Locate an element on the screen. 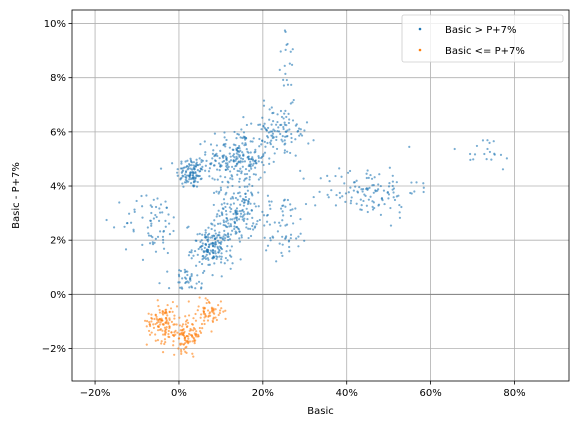 This screenshot has height=432, width=578. y-tick-label: 8% is located at coordinates (58, 78).